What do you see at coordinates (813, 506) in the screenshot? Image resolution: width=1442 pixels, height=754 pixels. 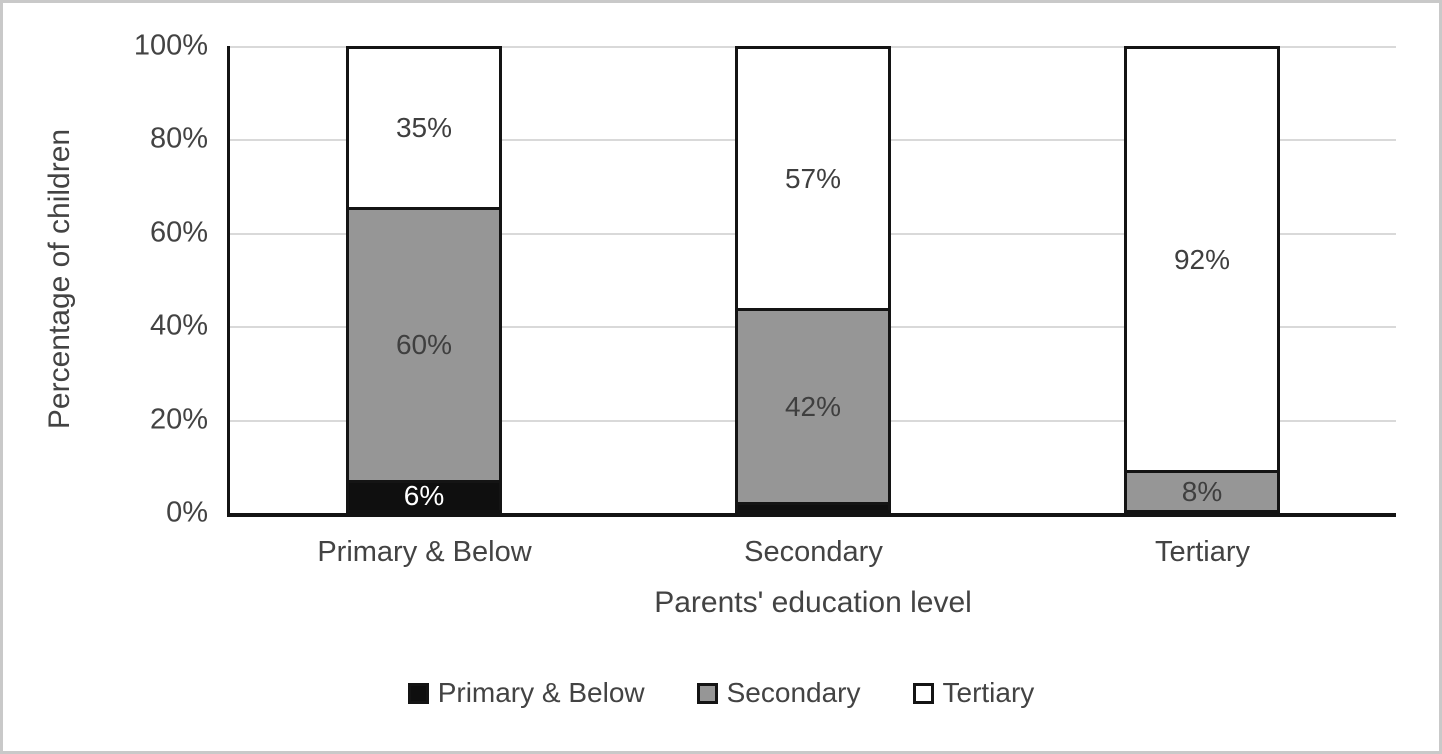 I see `bar-segment-black` at bounding box center [813, 506].